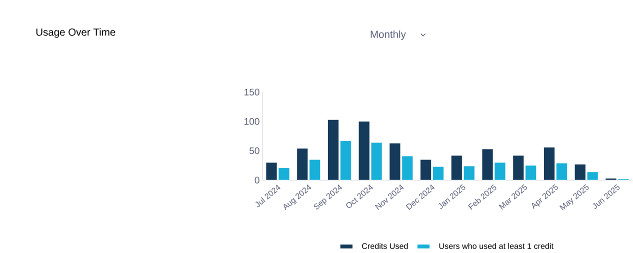 This screenshot has width=633, height=253. What do you see at coordinates (252, 121) in the screenshot?
I see `y-tick-label: 100` at bounding box center [252, 121].